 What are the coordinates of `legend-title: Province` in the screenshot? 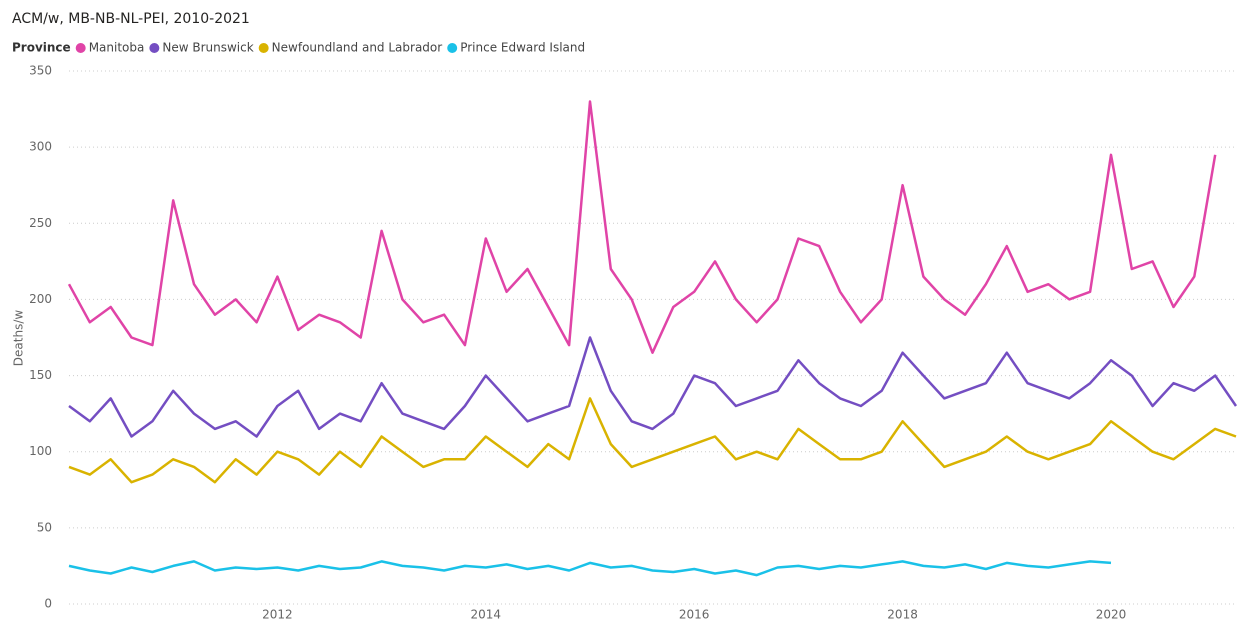 It's located at (41, 48).